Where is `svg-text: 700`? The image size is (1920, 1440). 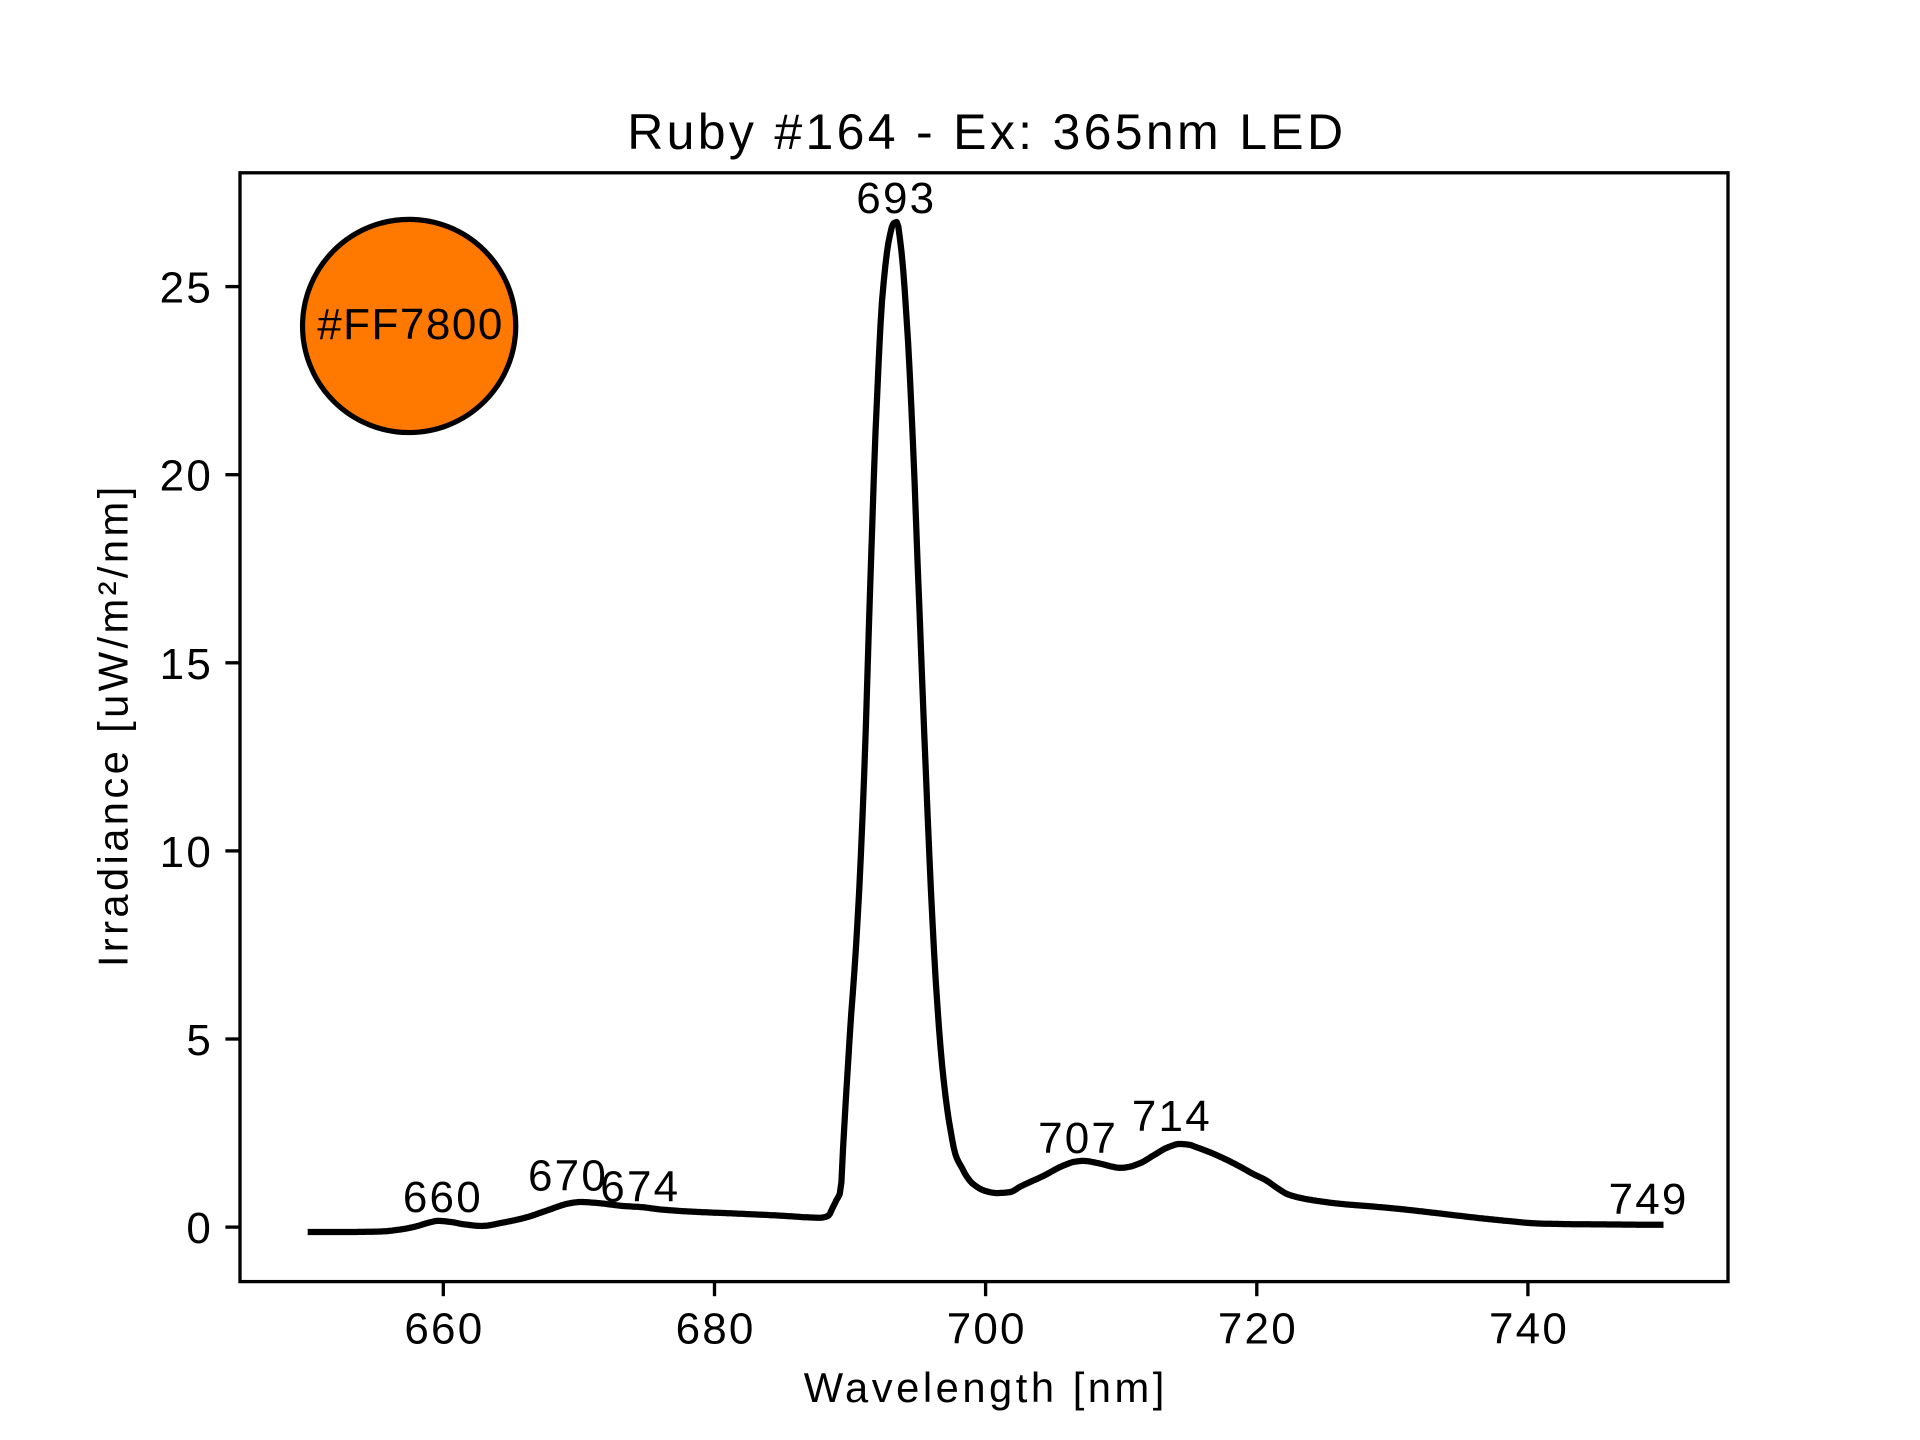
svg-text: 700 is located at coordinates (987, 1328).